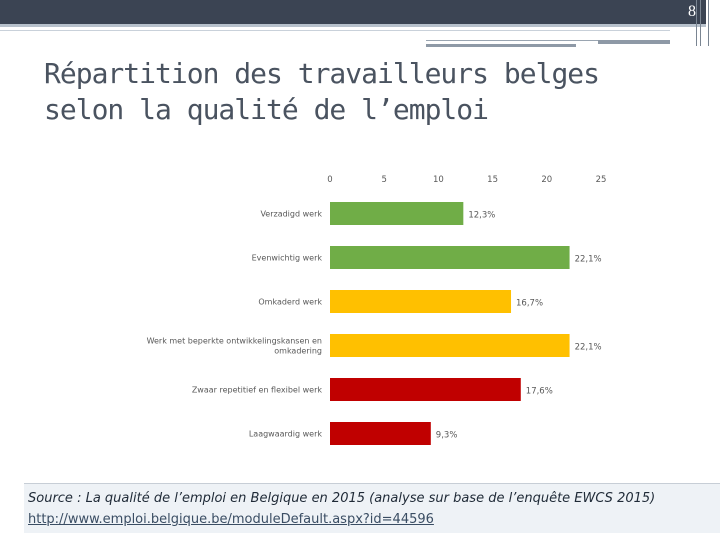  Describe the element at coordinates (383, 180) in the screenshot. I see `x-tick-label: 5` at that location.